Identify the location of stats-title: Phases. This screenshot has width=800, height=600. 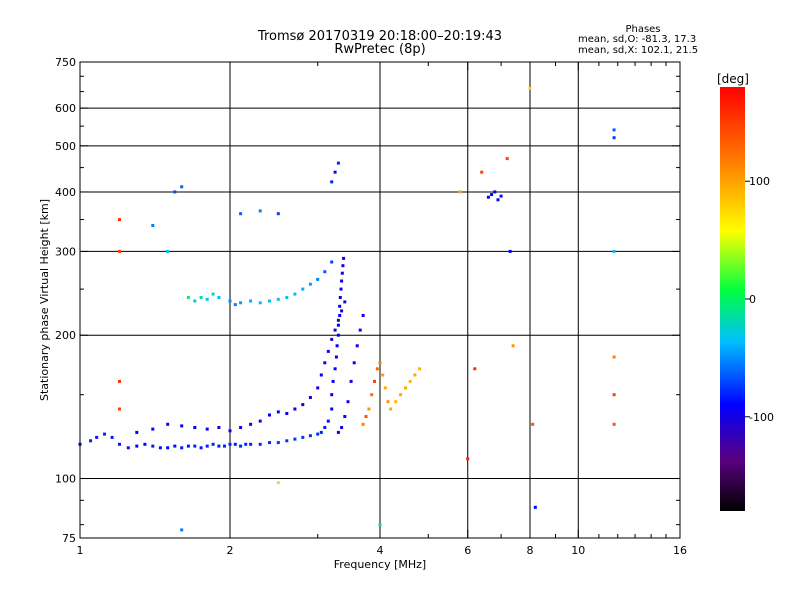
(642, 29).